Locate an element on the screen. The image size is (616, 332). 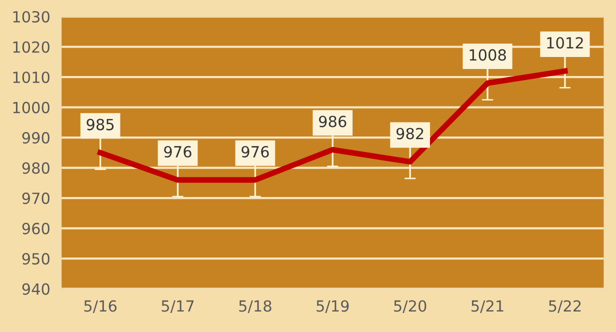
y-tick-label: 950 is located at coordinates (36, 259).